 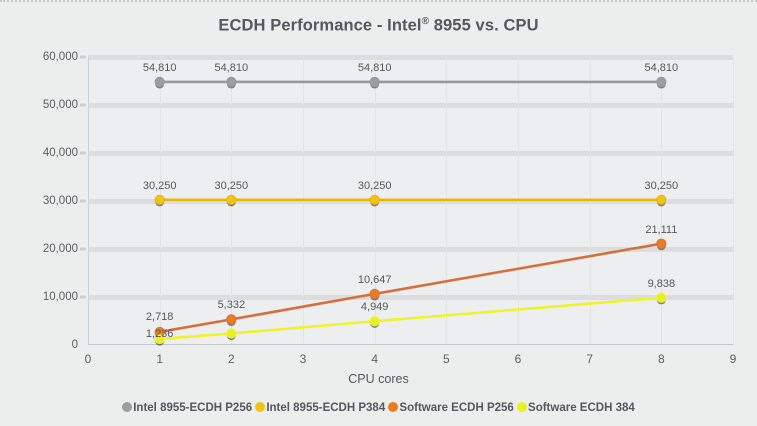 I want to click on x-axis-tick-label: 8, so click(x=661, y=359).